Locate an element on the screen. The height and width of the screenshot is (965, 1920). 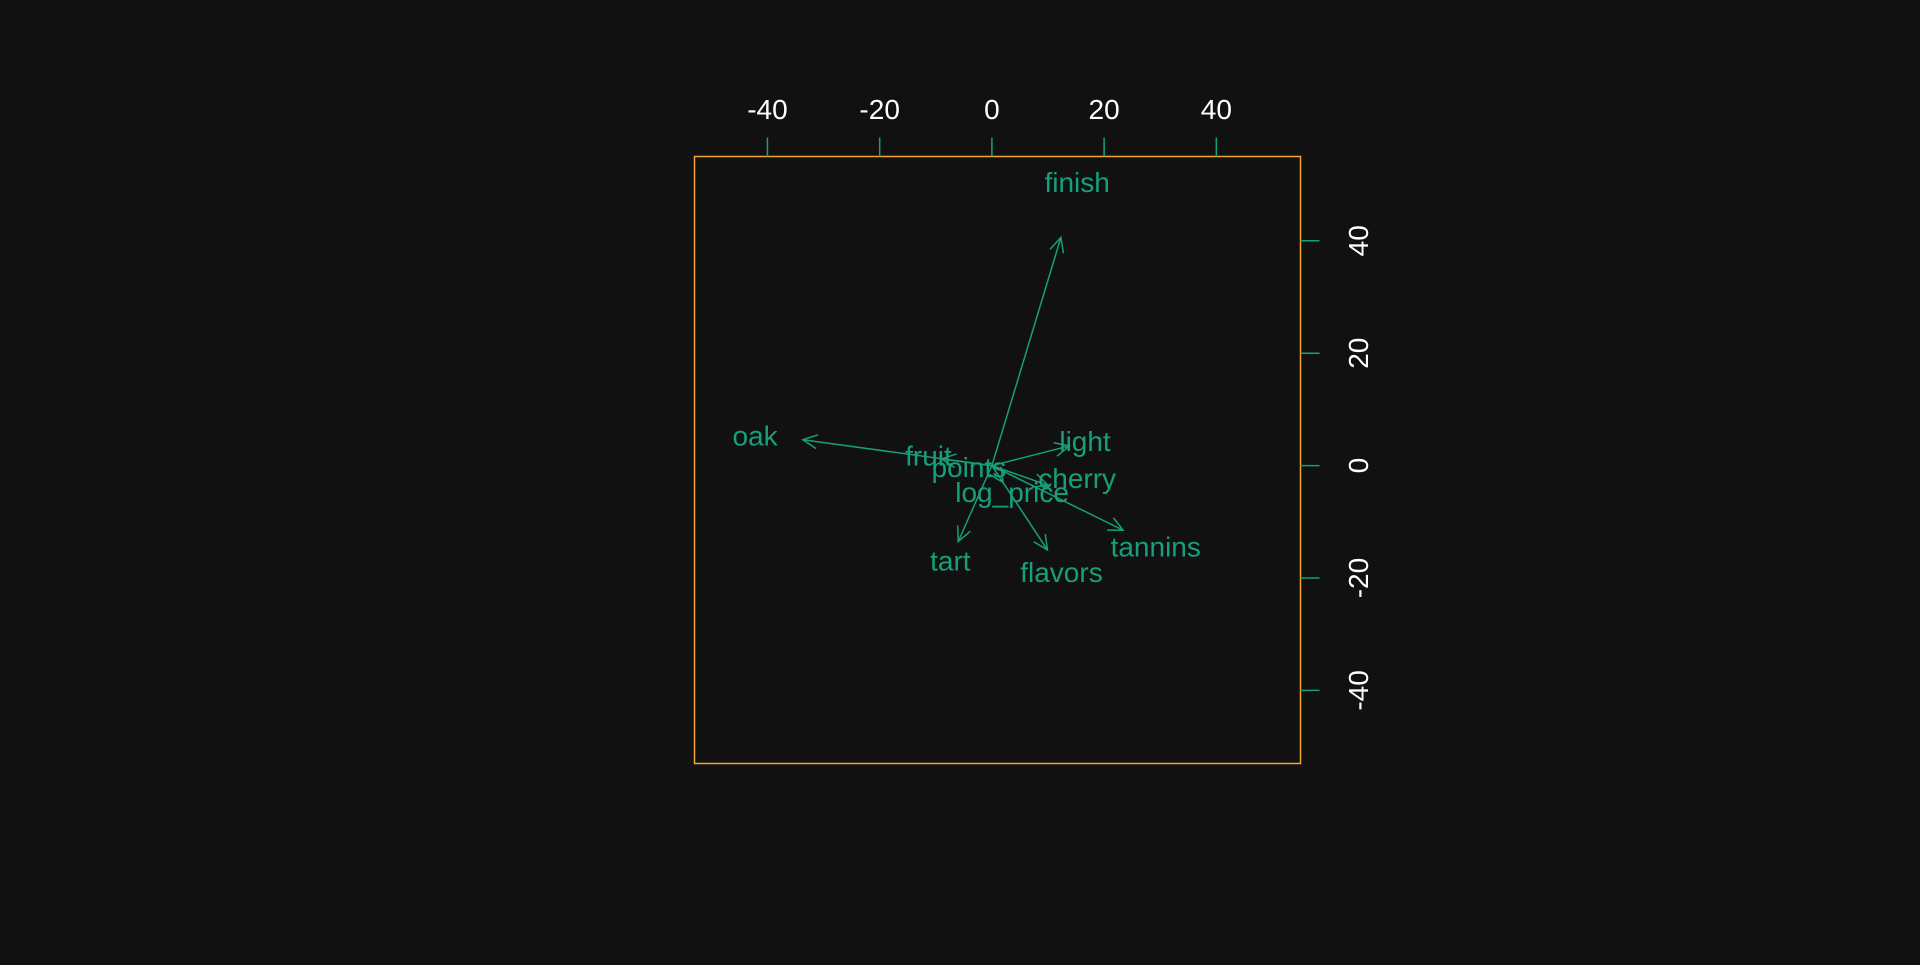
y-axis-right: -40 -20 0 20 40 is located at coordinates (1337, 468).